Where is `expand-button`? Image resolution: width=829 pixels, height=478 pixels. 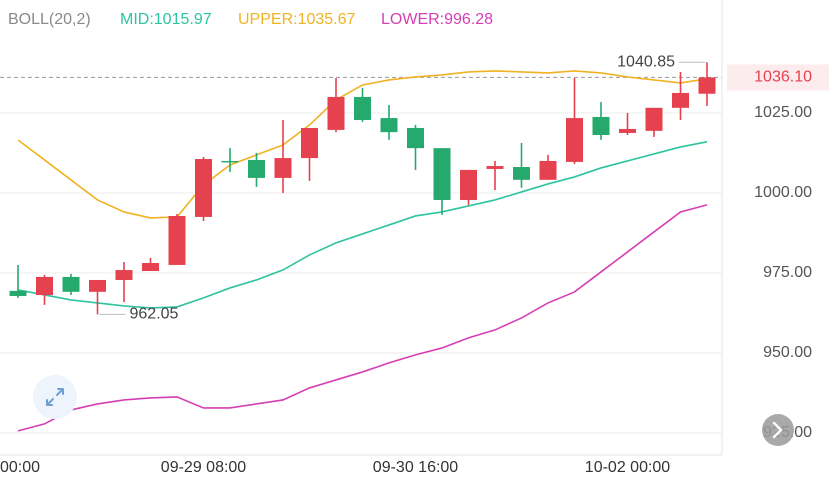 expand-button is located at coordinates (55, 397).